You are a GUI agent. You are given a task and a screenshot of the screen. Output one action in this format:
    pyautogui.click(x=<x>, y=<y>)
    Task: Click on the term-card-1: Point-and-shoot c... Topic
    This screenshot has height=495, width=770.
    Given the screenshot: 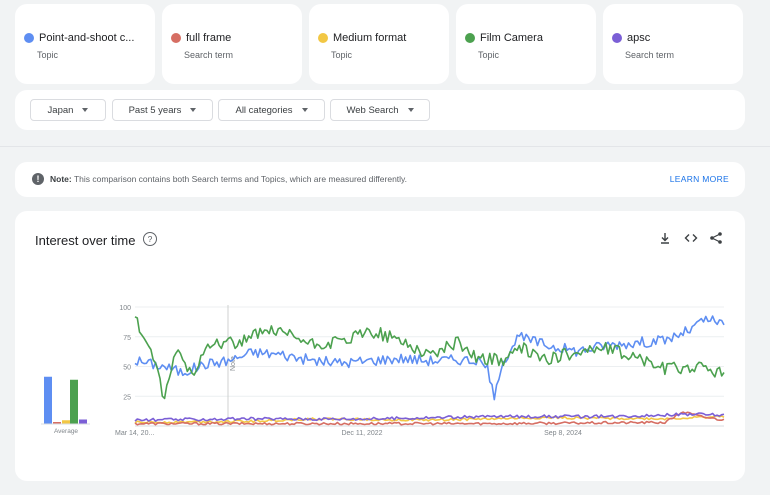 What is the action you would take?
    pyautogui.click(x=85, y=44)
    